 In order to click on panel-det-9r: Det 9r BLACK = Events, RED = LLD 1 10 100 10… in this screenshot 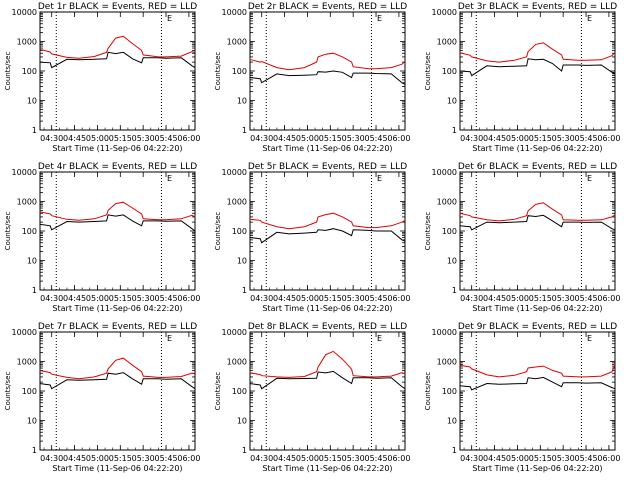, I will do `click(522, 397)`.